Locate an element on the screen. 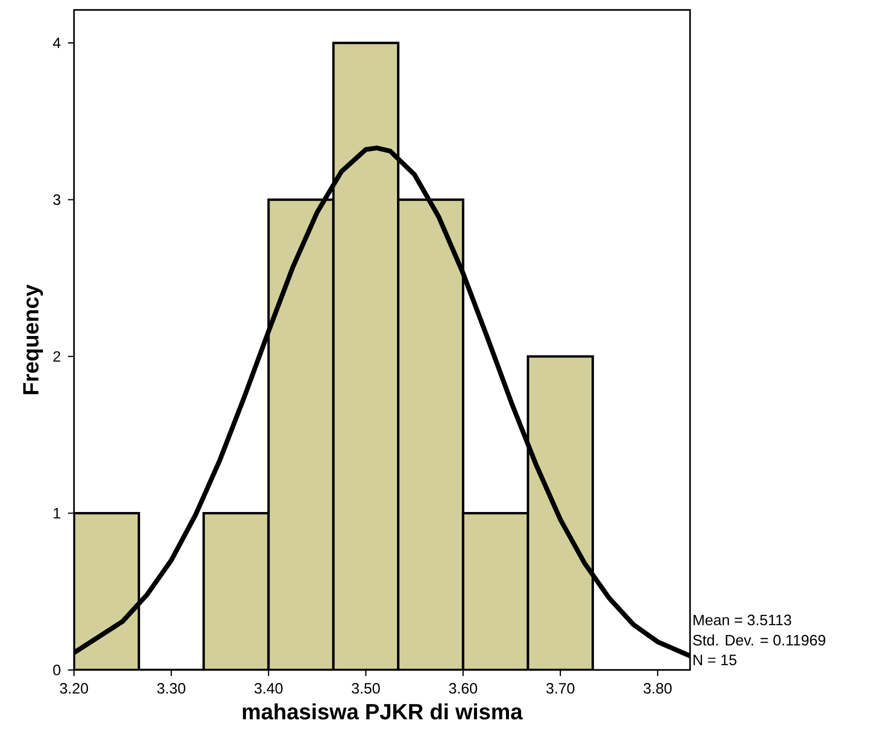 The image size is (876, 753). x-tick-label: 3.60 is located at coordinates (463, 688).